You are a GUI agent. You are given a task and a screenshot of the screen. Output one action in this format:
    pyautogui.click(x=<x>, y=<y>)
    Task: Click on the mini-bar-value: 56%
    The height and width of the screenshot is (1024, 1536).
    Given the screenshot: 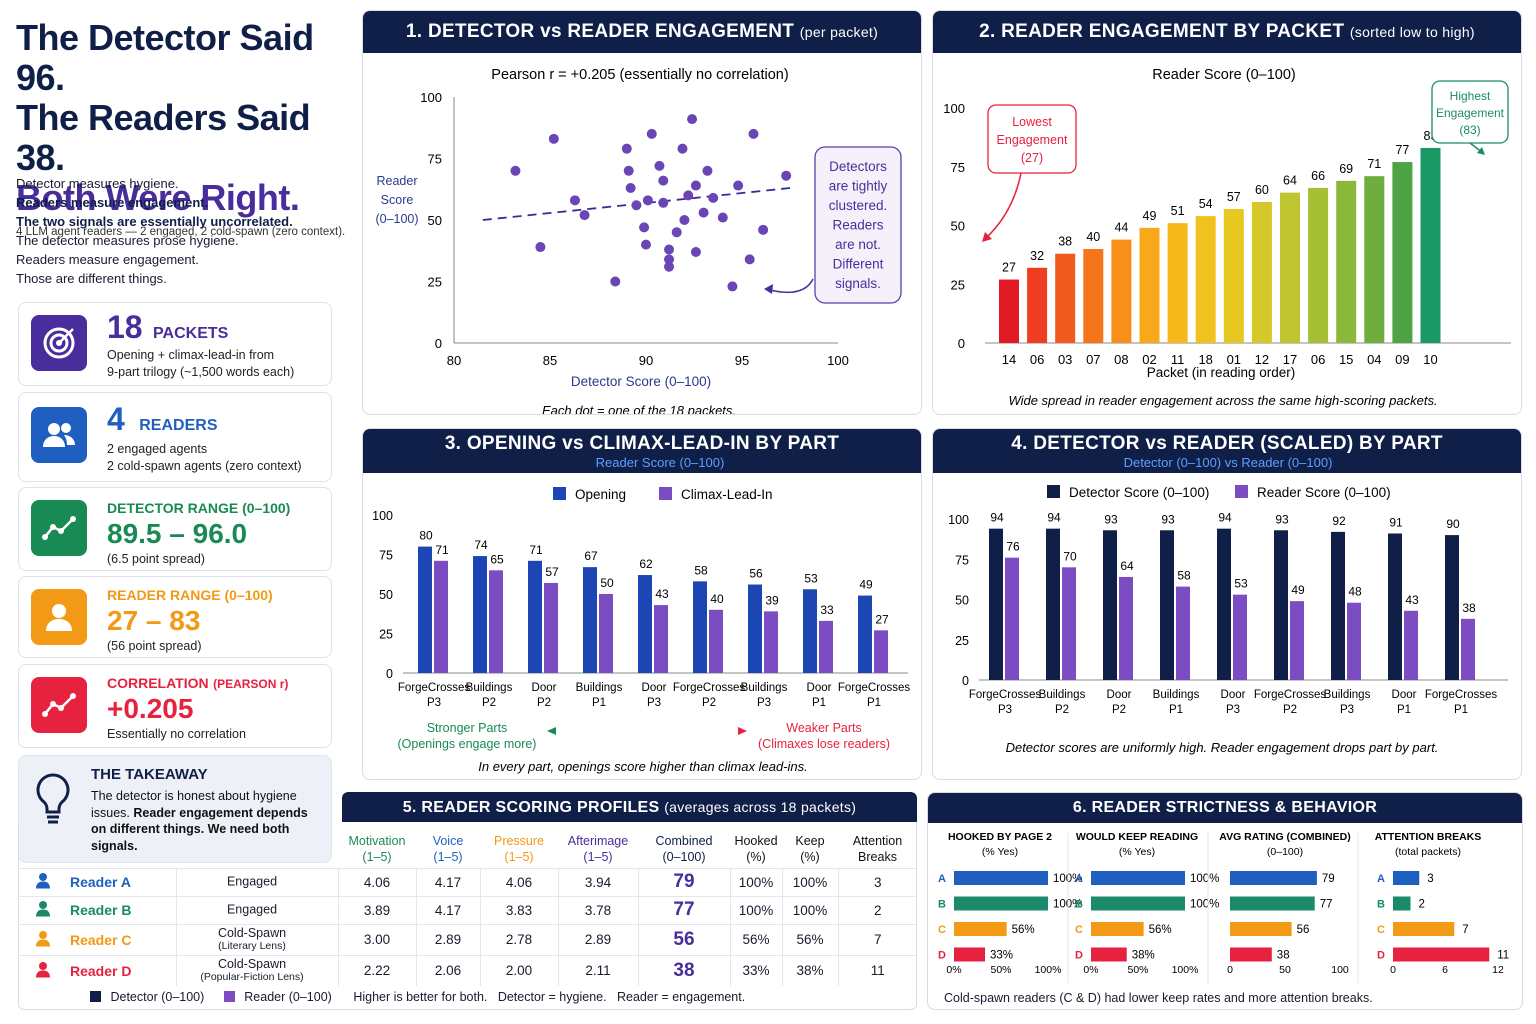 What is the action you would take?
    pyautogui.click(x=1160, y=930)
    